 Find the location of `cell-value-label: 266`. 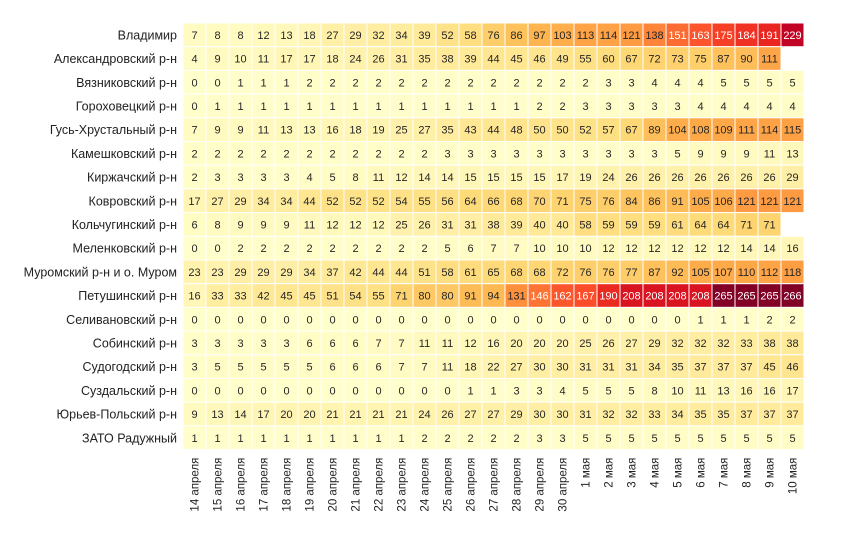

cell-value-label: 266 is located at coordinates (792, 297).